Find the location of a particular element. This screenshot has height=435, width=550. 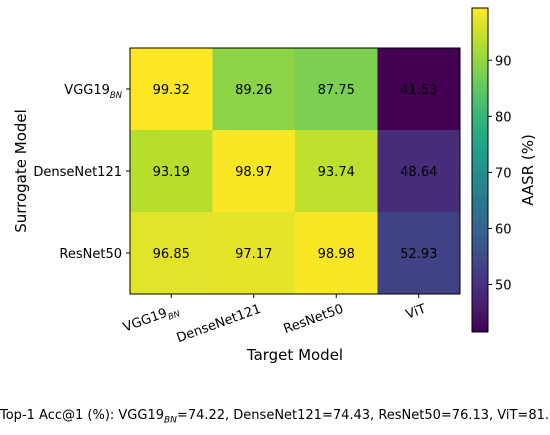

colorbar-tick-label: 80 is located at coordinates (503, 117).